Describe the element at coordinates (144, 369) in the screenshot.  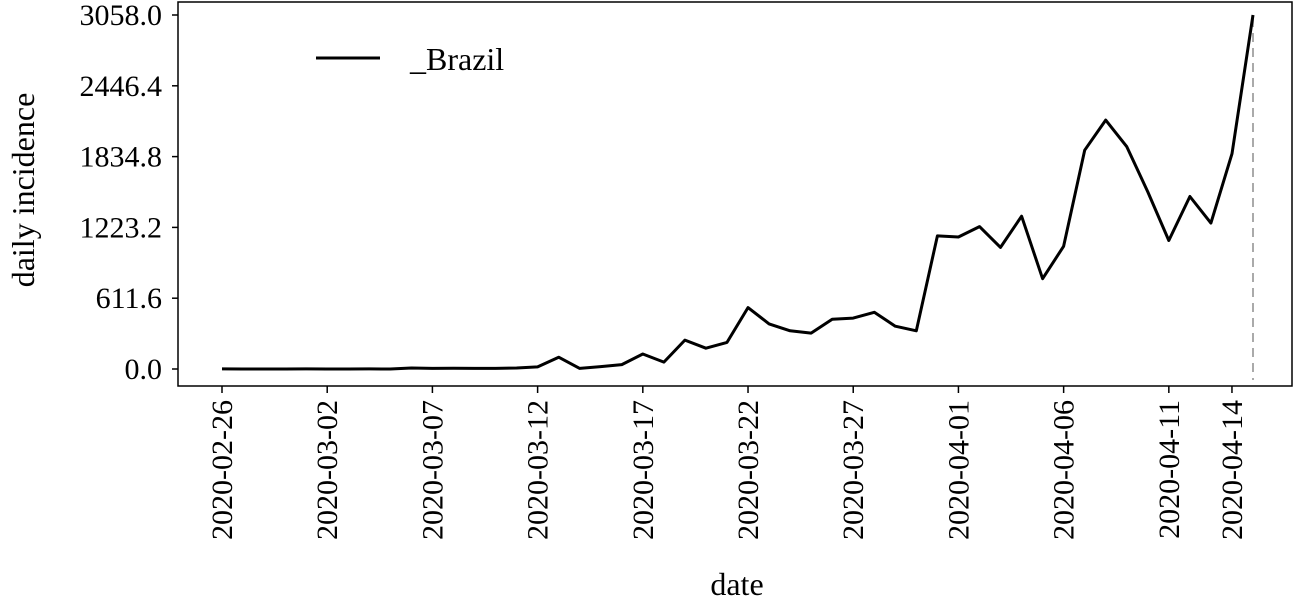
I see `y-tick-label: 0.0` at that location.